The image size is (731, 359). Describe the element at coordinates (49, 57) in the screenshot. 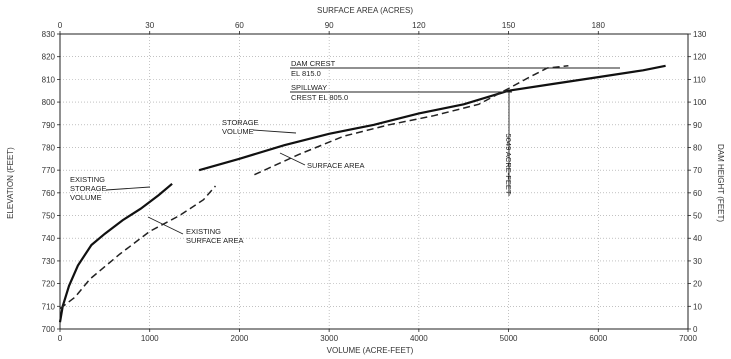

I see `y-tick-label: 820` at that location.